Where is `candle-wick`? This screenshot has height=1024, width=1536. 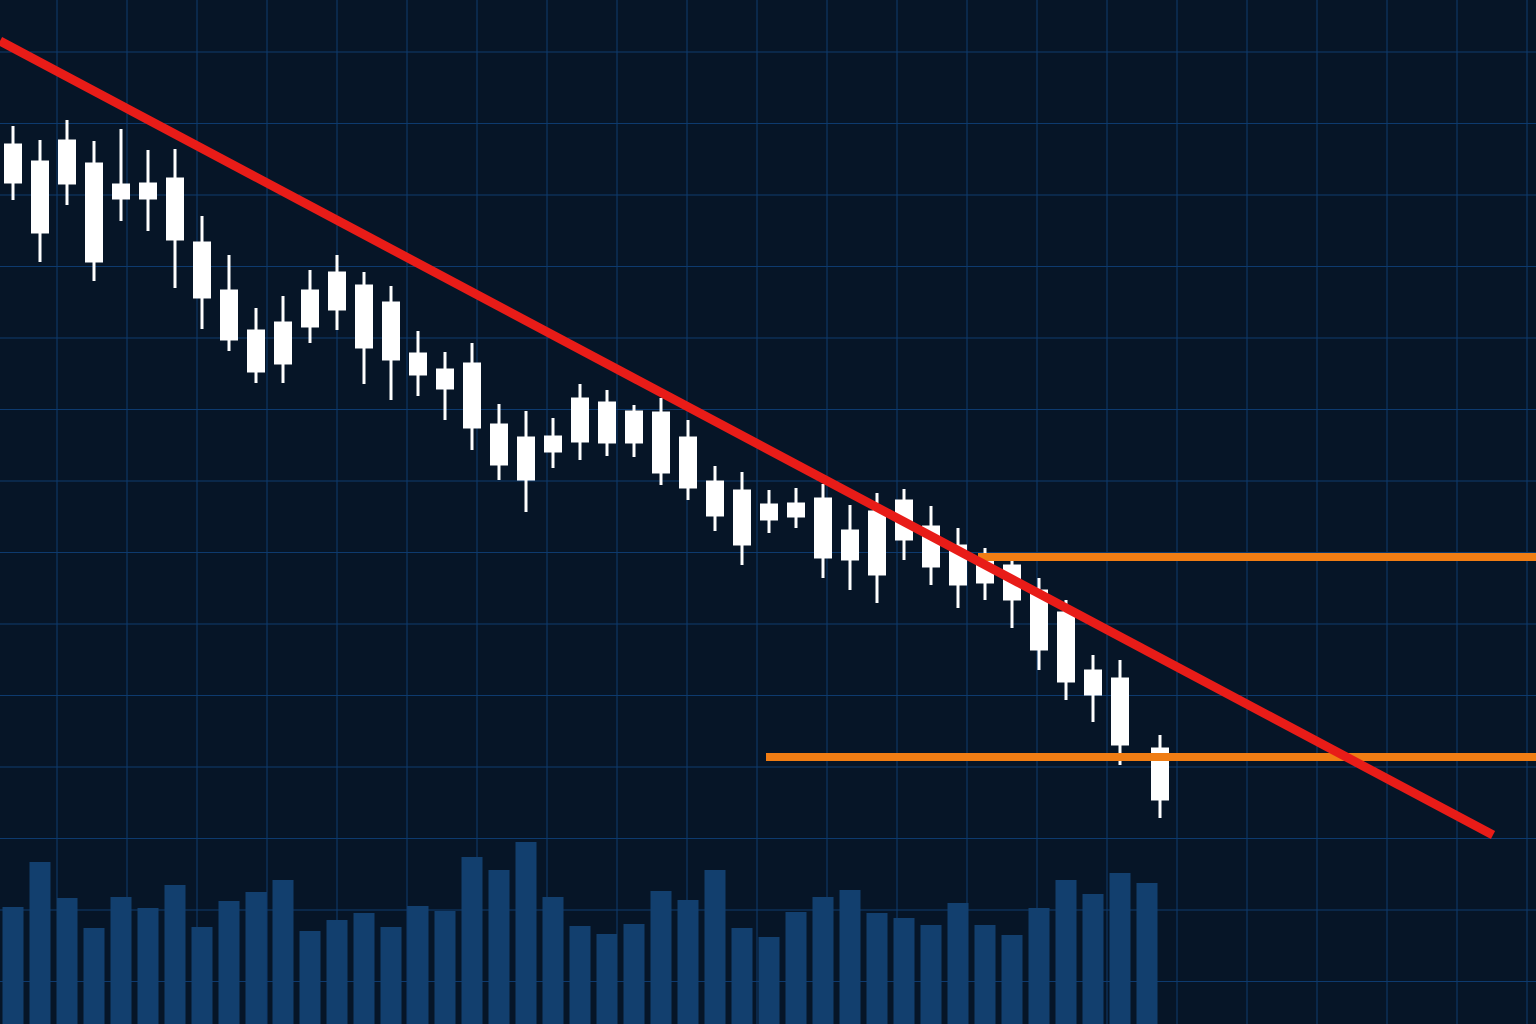
candle-wick is located at coordinates (121, 175).